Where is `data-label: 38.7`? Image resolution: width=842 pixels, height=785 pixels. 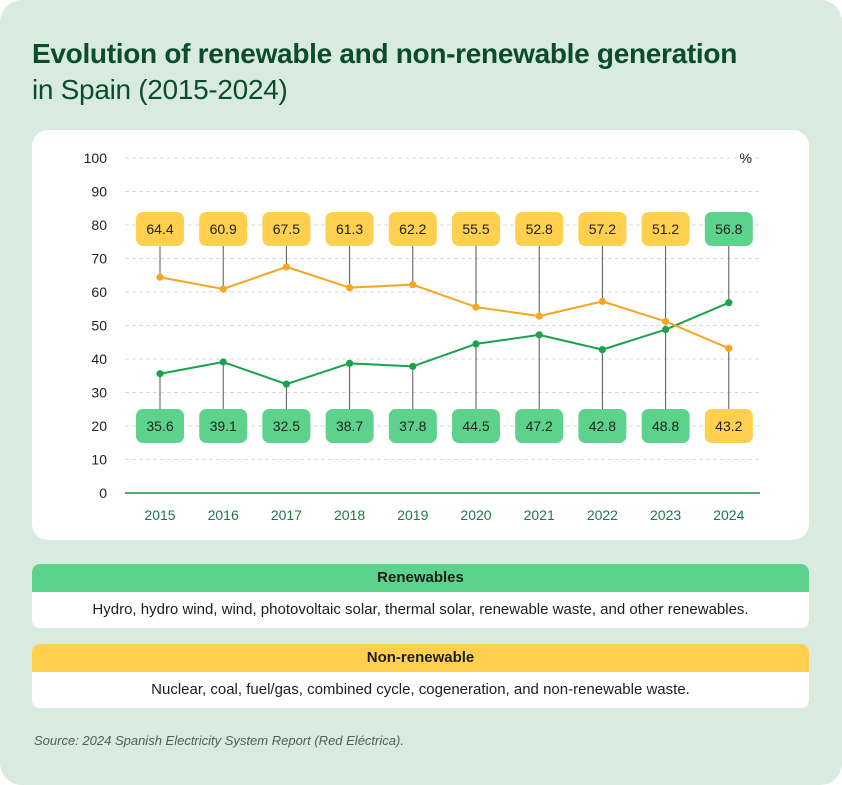
data-label: 38.7 is located at coordinates (349, 426).